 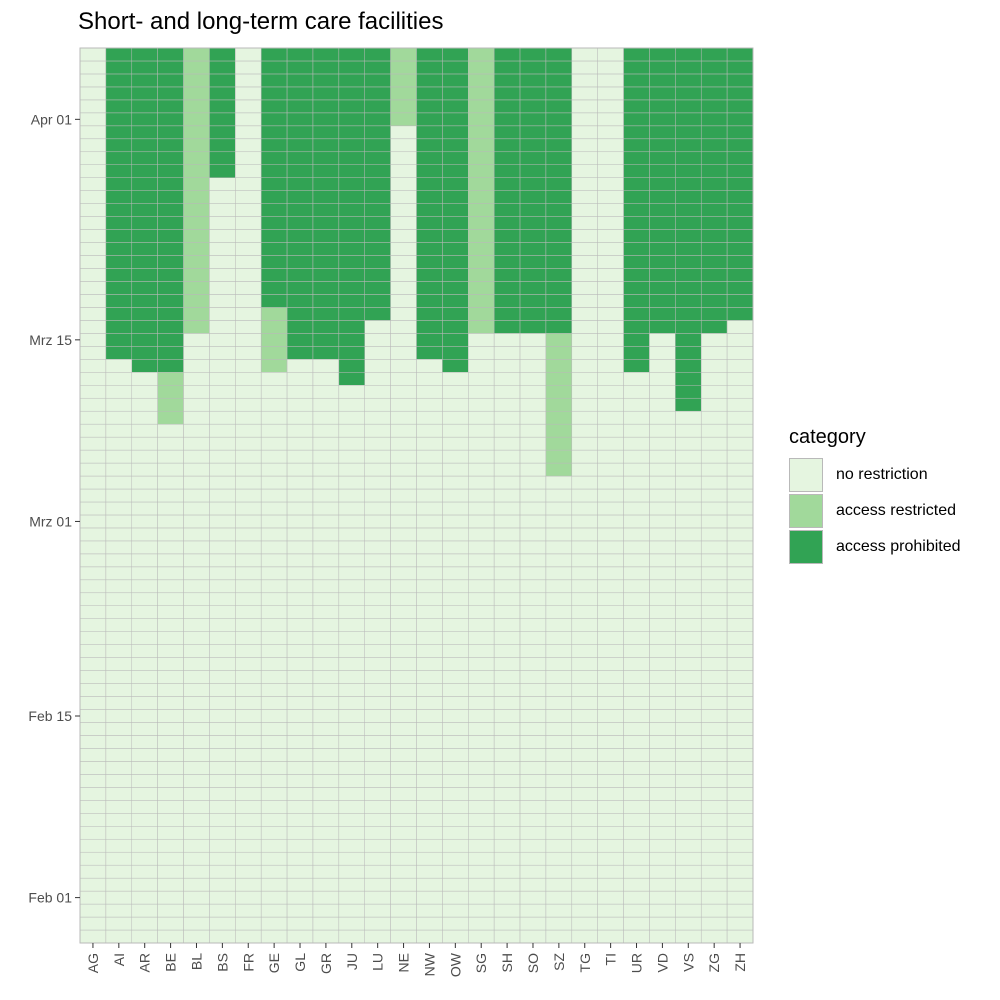 I want to click on x-tick-label: NW, so click(x=429, y=964).